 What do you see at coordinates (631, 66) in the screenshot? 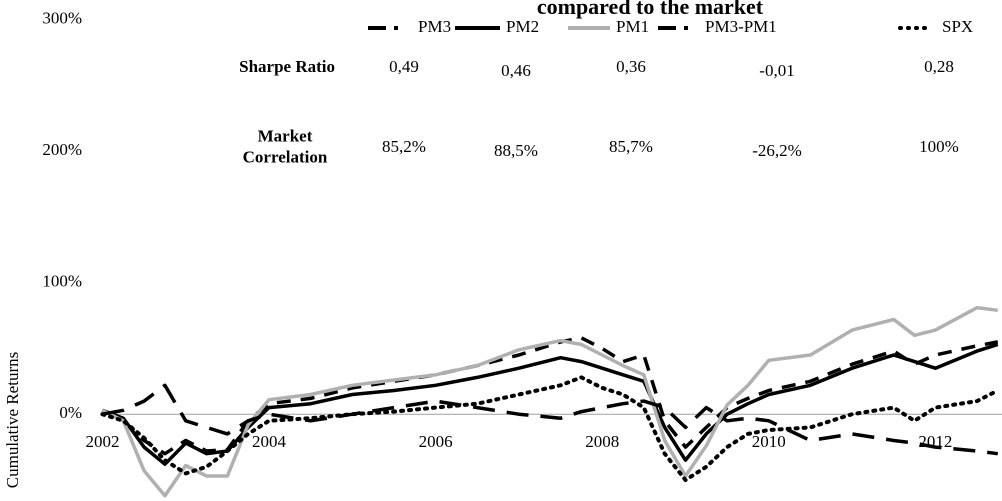
I see `table-cell: 0,36` at bounding box center [631, 66].